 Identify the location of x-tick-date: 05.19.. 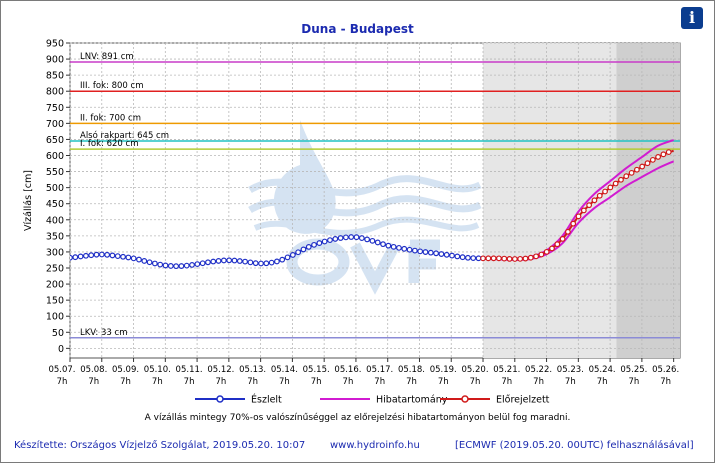
(443, 370).